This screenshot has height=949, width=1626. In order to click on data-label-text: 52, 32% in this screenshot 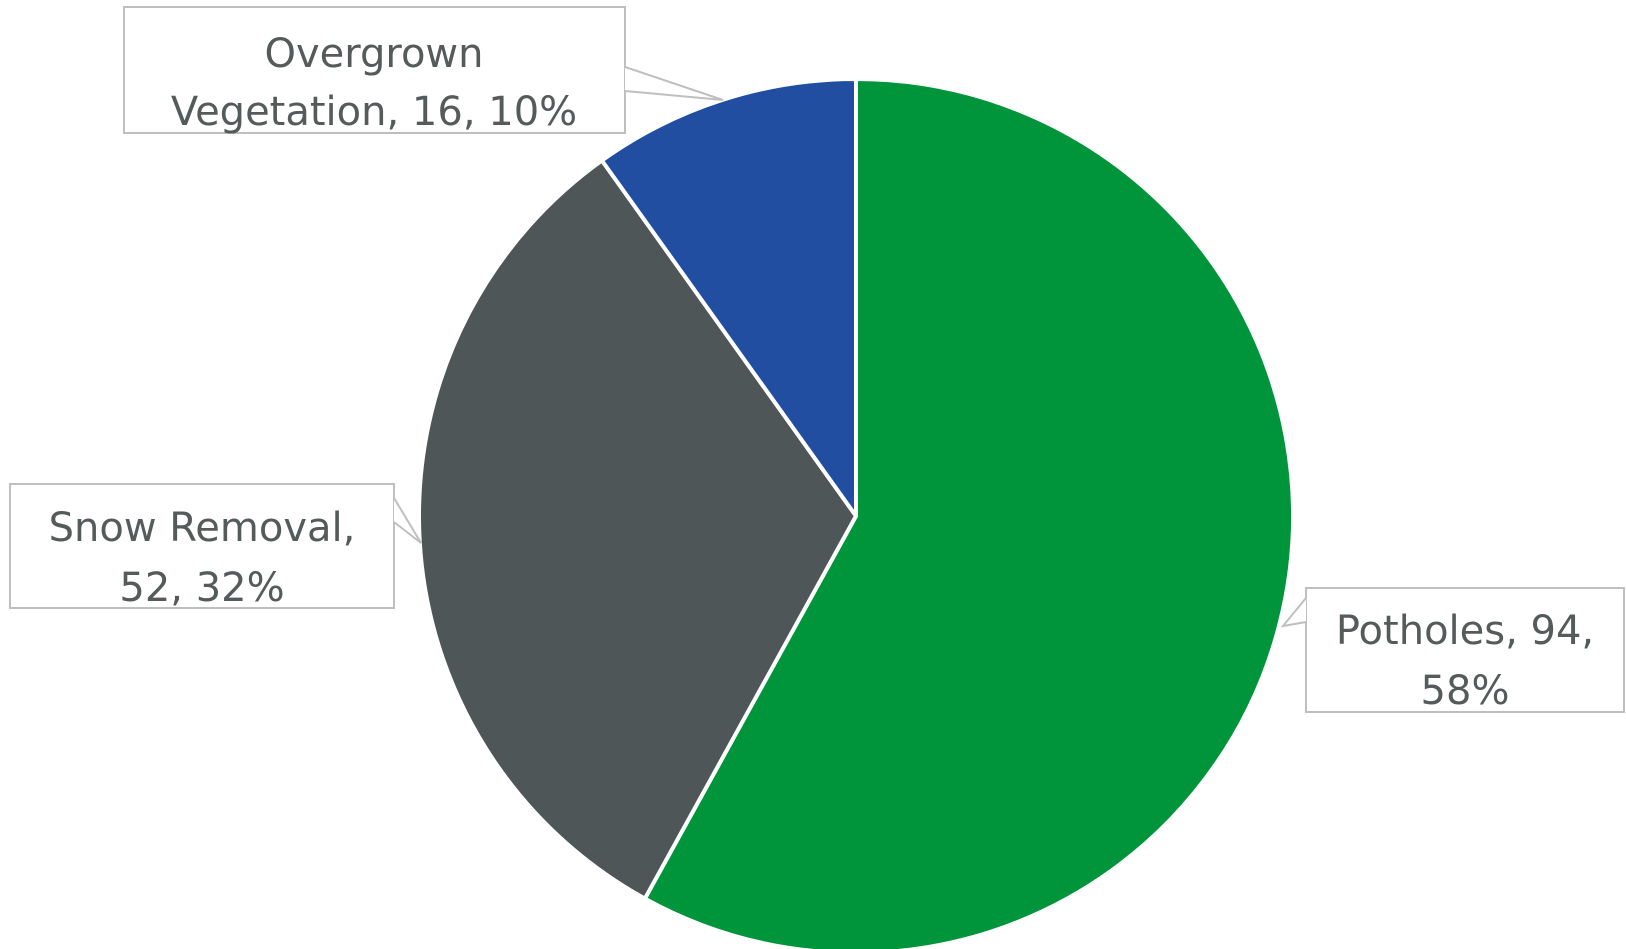, I will do `click(201, 588)`.